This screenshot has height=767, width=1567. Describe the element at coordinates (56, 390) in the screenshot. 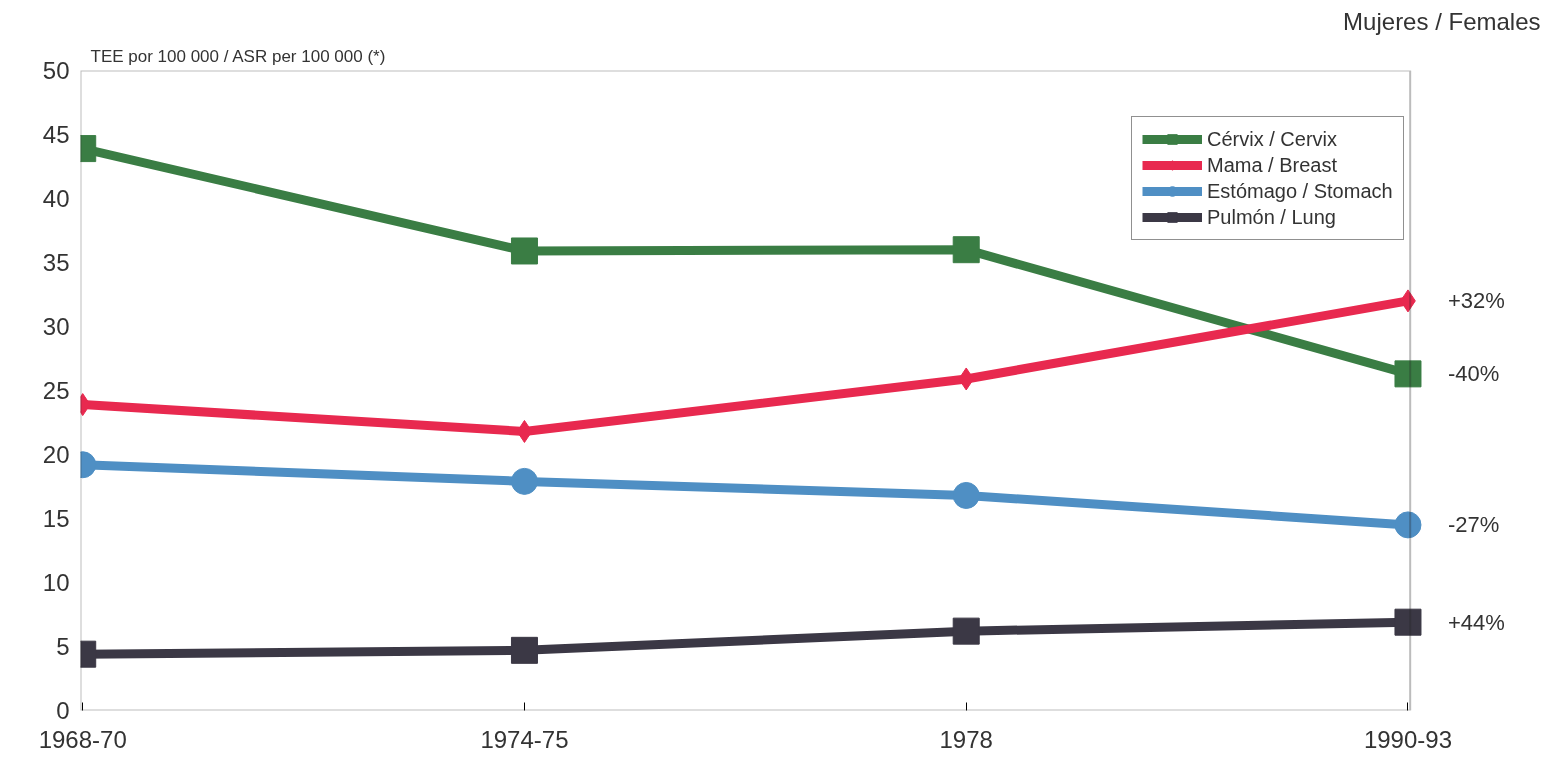

I see `y-tick-label: 25` at that location.